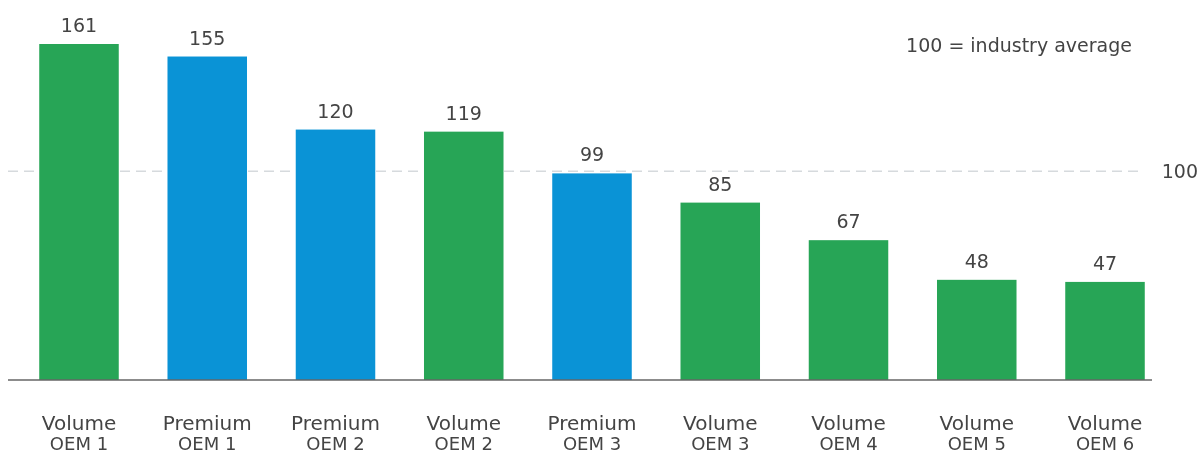 This screenshot has width=1204, height=459. I want to click on x-tick-label: Volume OEM 3, so click(720, 432).